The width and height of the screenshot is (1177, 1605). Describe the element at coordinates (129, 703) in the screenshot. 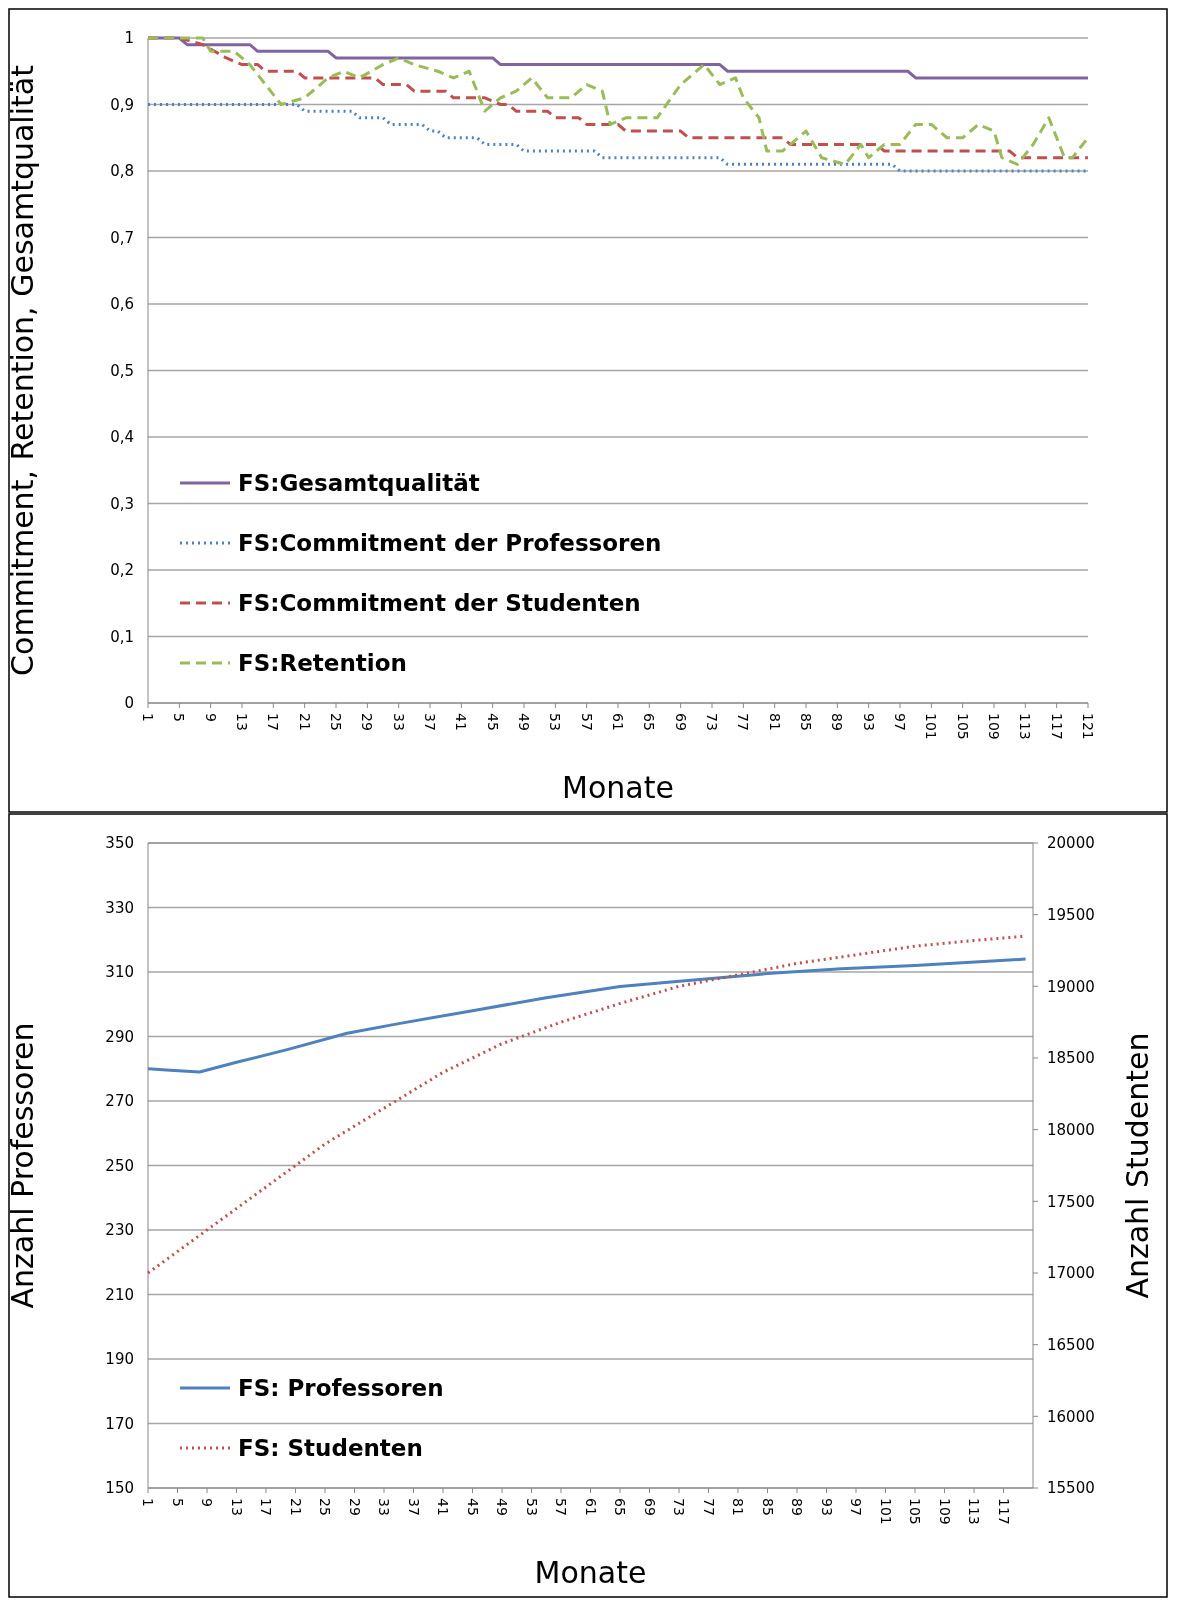

I see `y-tick-label: 0` at that location.